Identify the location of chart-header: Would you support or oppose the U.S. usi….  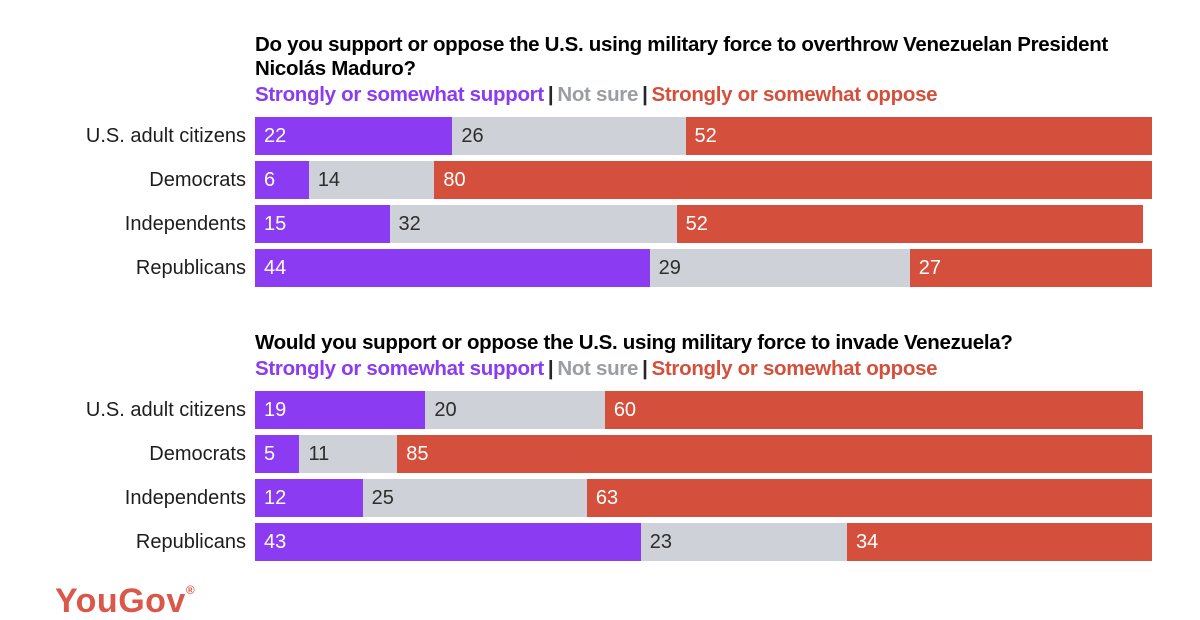
(703, 356).